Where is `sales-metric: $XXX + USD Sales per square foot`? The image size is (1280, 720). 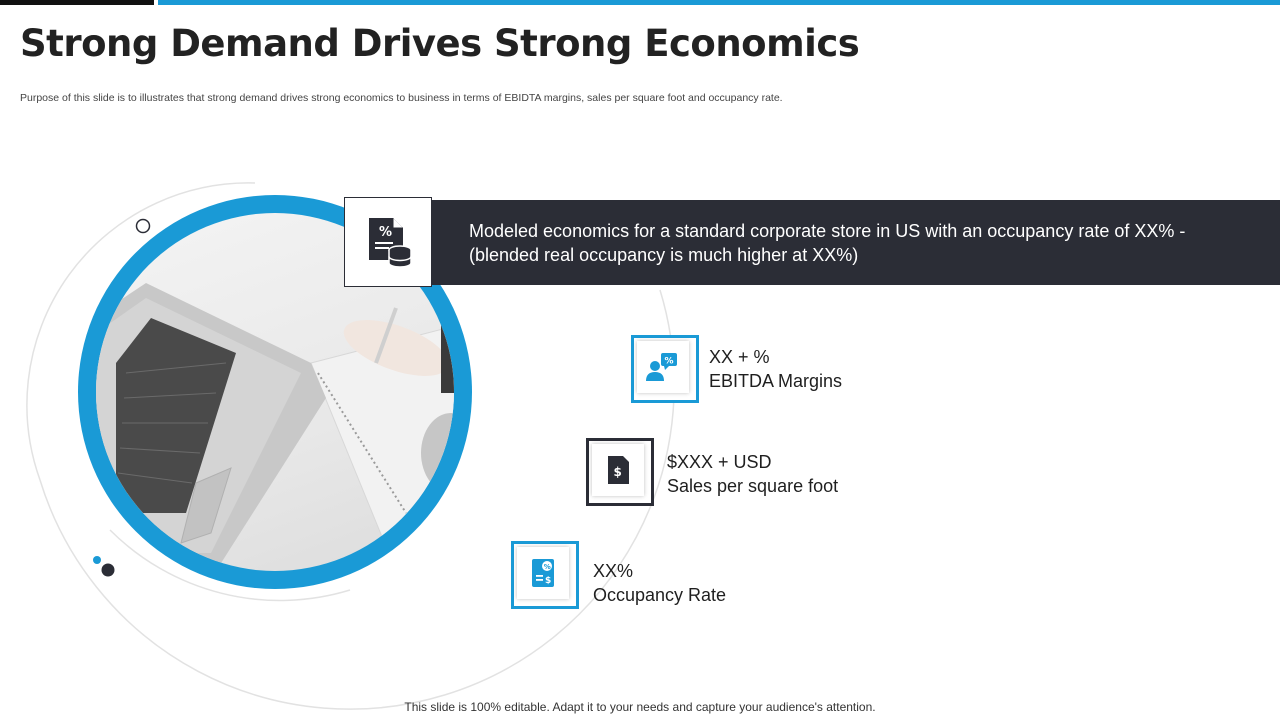 sales-metric: $XXX + USD Sales per square foot is located at coordinates (752, 474).